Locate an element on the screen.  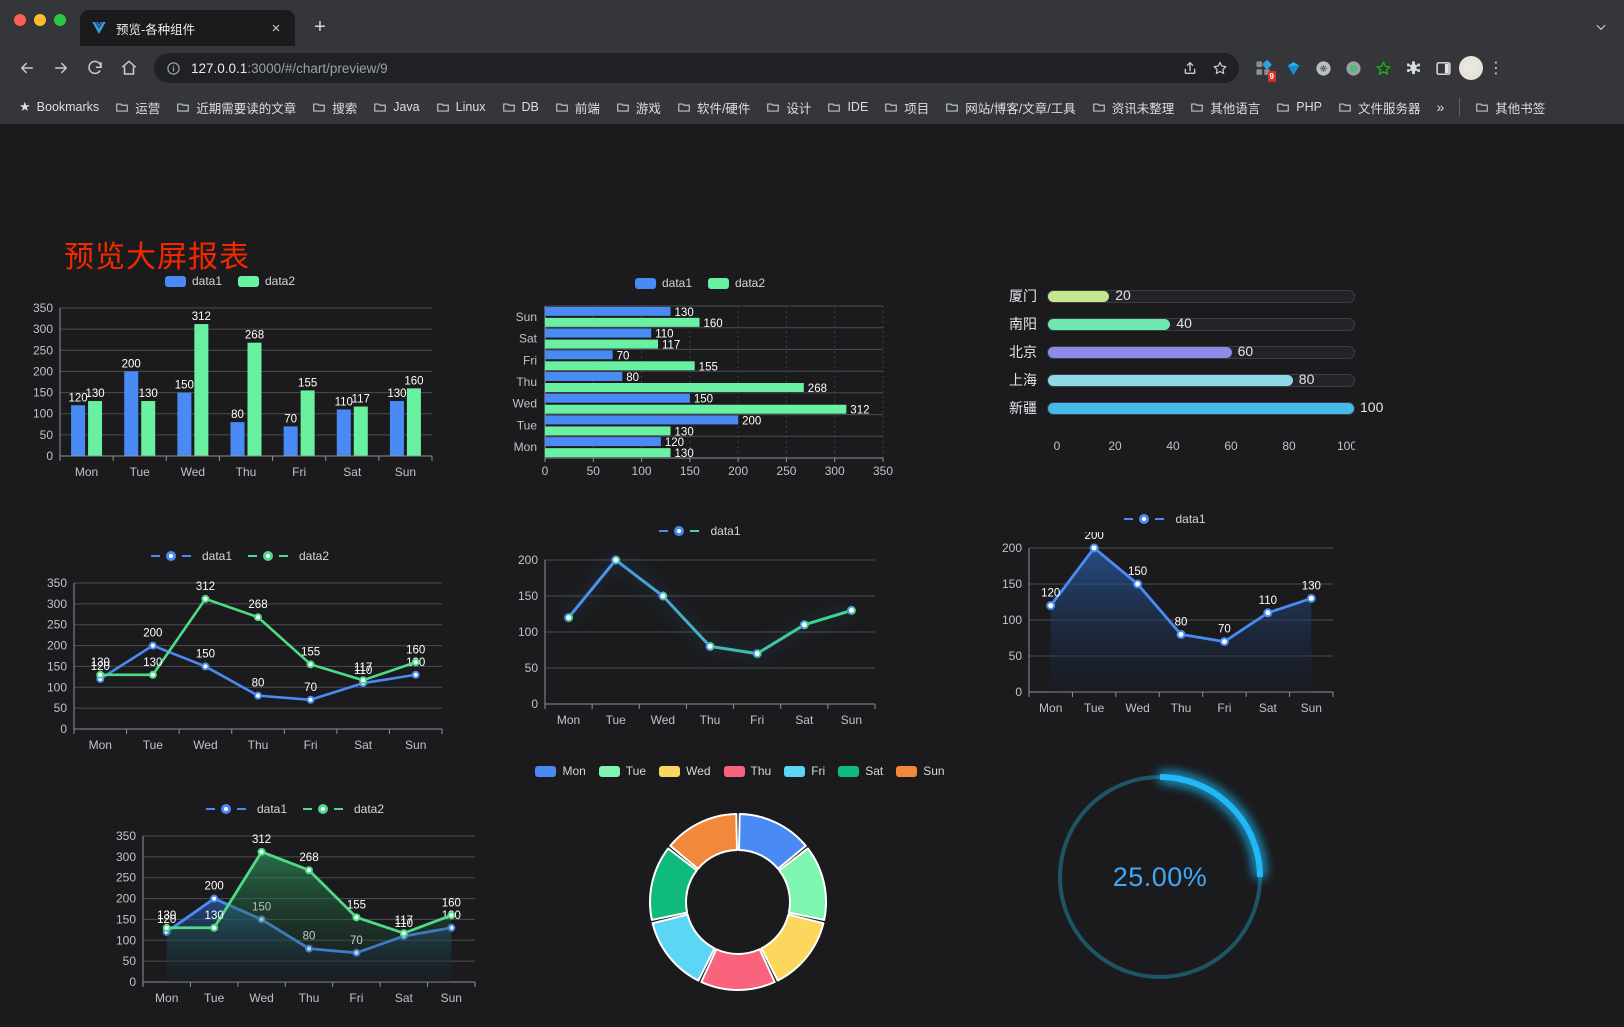
star-outline-green-icon is located at coordinates (1383, 68).